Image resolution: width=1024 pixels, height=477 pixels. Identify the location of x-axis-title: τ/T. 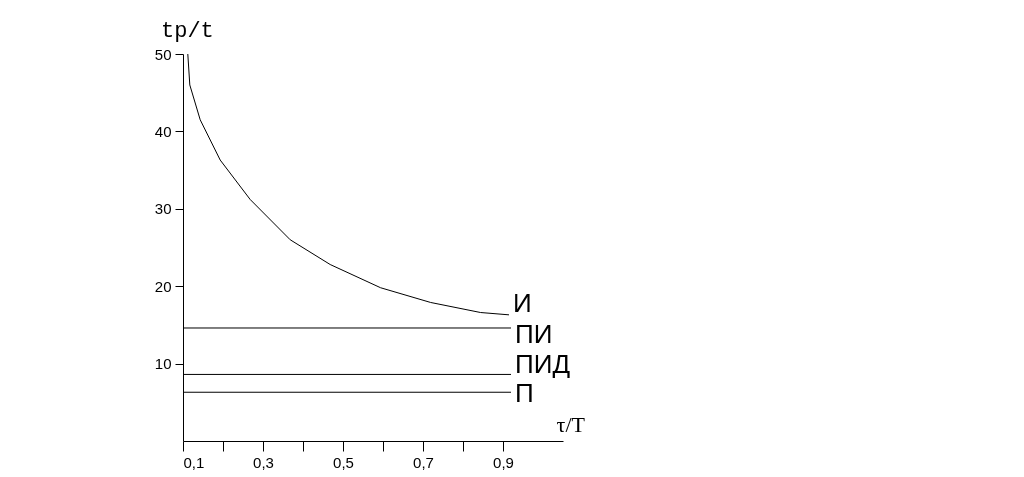
(571, 424).